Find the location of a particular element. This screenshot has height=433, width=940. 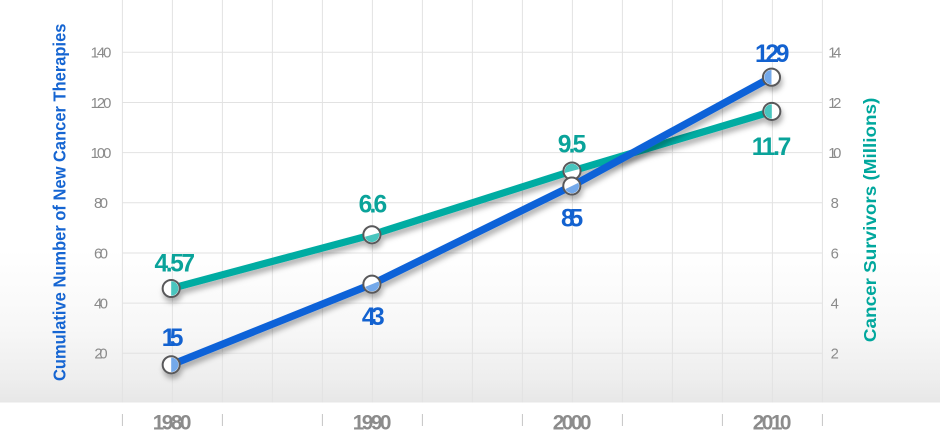

svg-text: 2010 is located at coordinates (772, 422).